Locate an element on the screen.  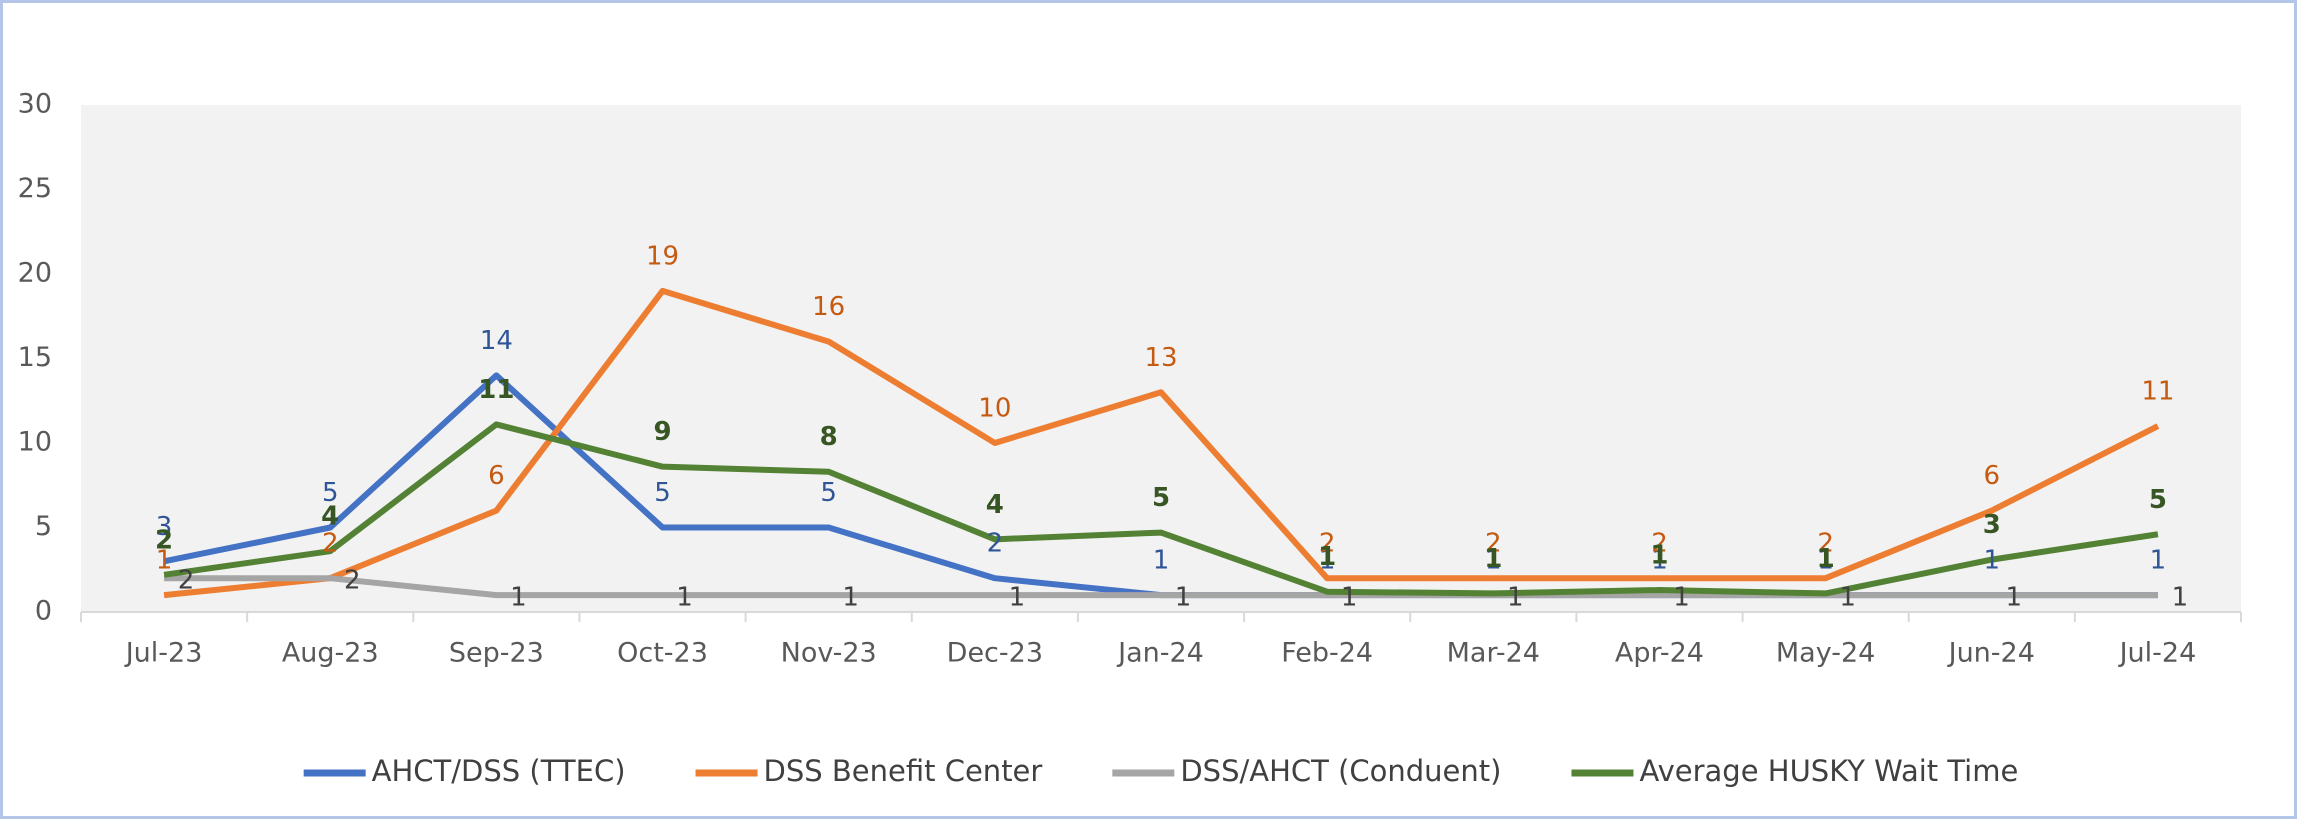
data-label: 16 is located at coordinates (828, 307).